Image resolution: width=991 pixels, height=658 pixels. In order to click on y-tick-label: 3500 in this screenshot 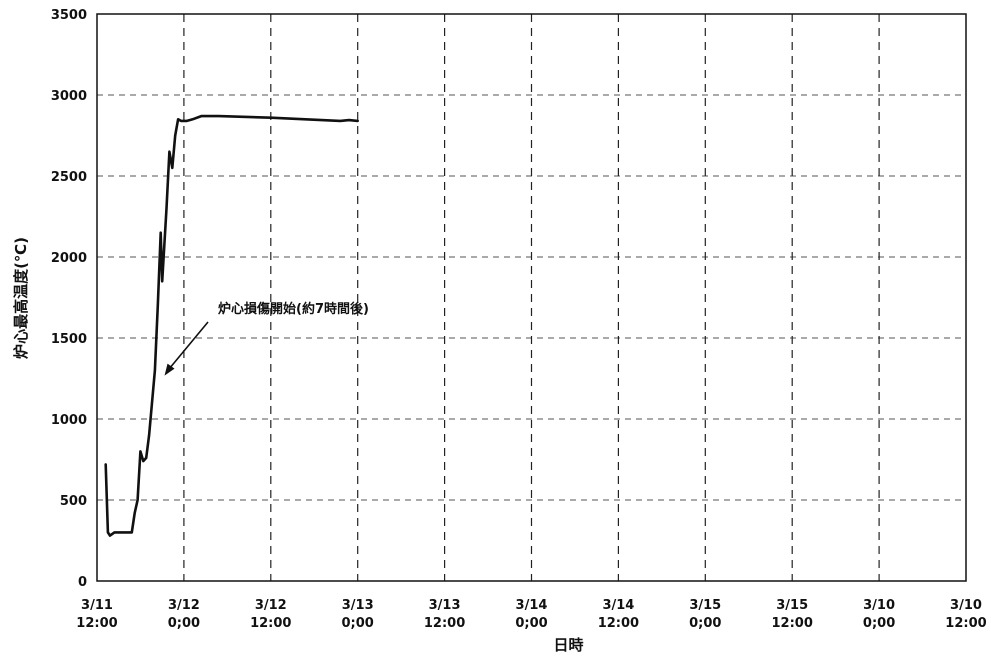, I will do `click(69, 15)`.